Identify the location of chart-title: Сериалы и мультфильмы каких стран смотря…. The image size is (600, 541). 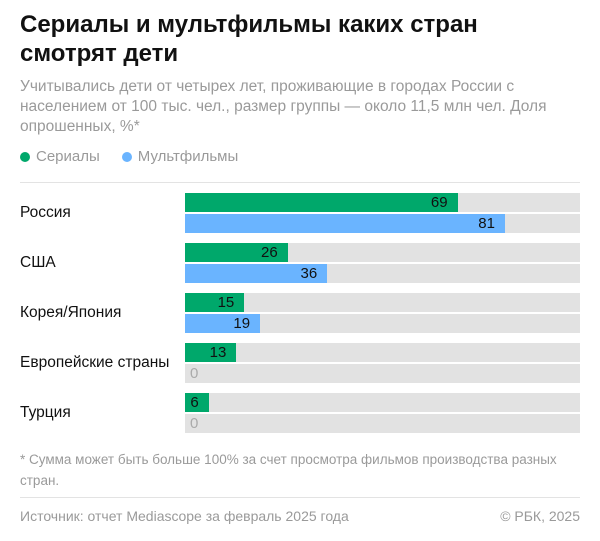
(249, 39).